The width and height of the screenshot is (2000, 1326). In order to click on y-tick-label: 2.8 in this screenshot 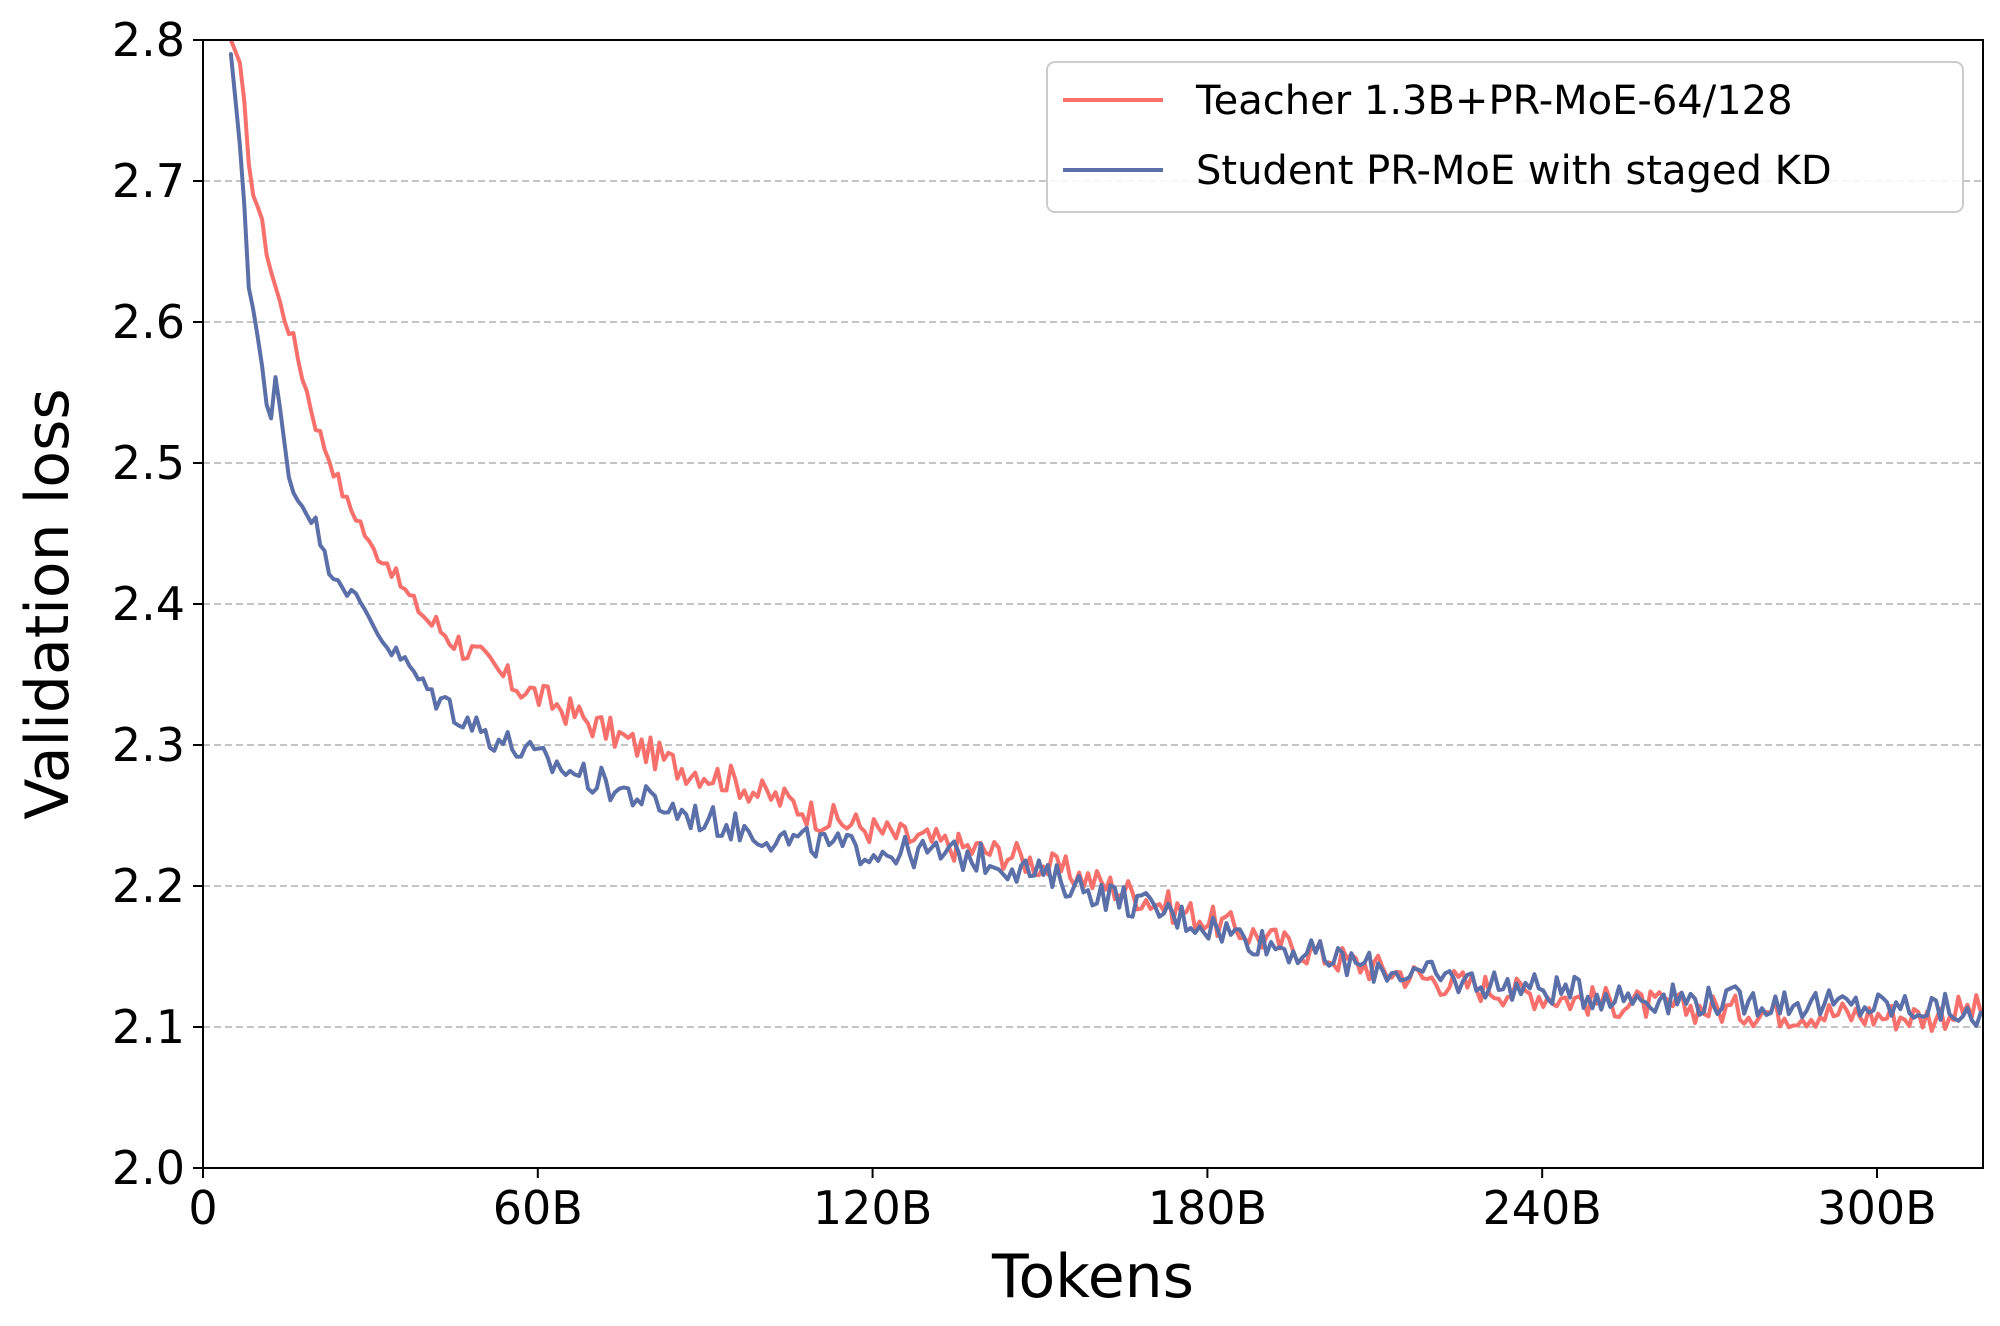, I will do `click(148, 40)`.